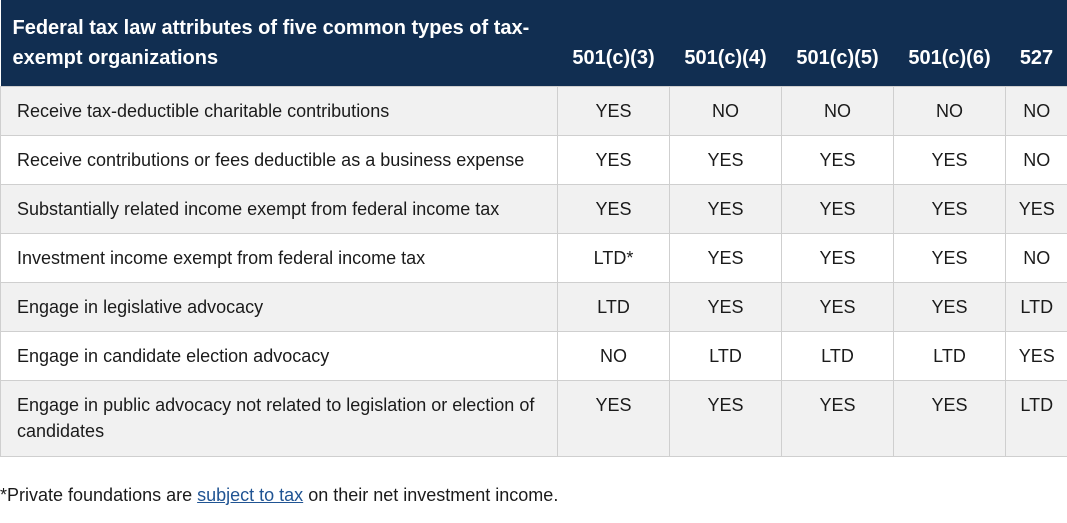 This screenshot has height=523, width=1067. I want to click on column-header-527: 527, so click(1036, 57).